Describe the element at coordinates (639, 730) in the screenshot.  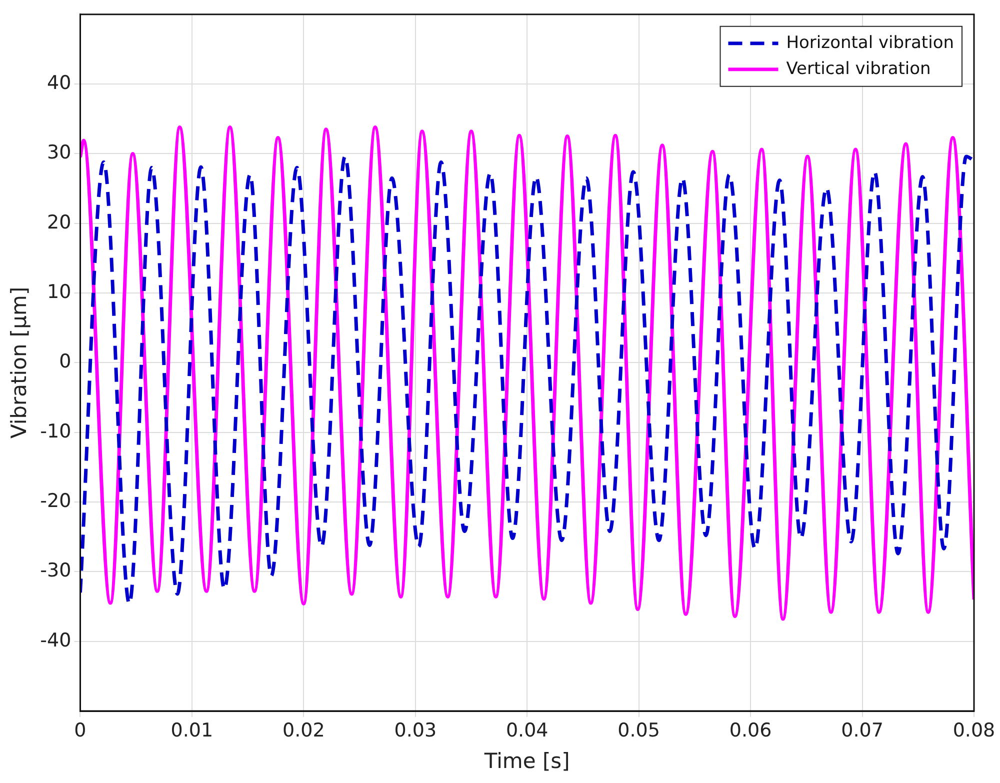
I see `x-tick-label: 0.05` at that location.